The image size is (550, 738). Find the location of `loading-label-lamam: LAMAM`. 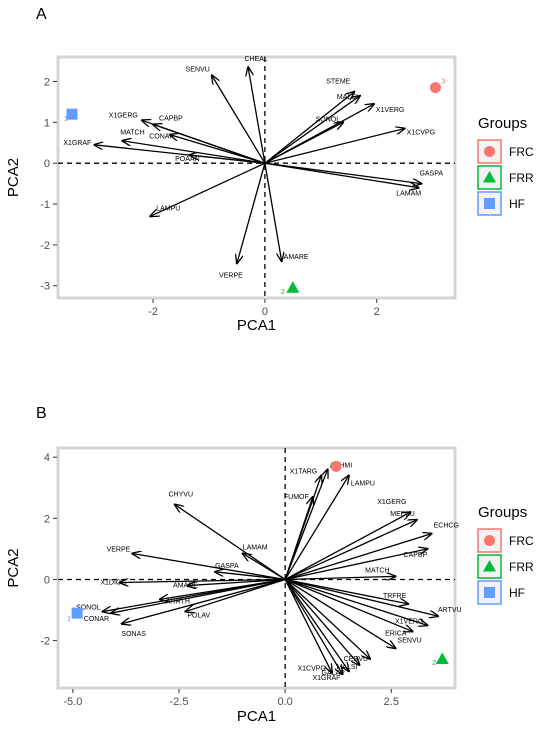

loading-label-lamam: LAMAM is located at coordinates (255, 547).